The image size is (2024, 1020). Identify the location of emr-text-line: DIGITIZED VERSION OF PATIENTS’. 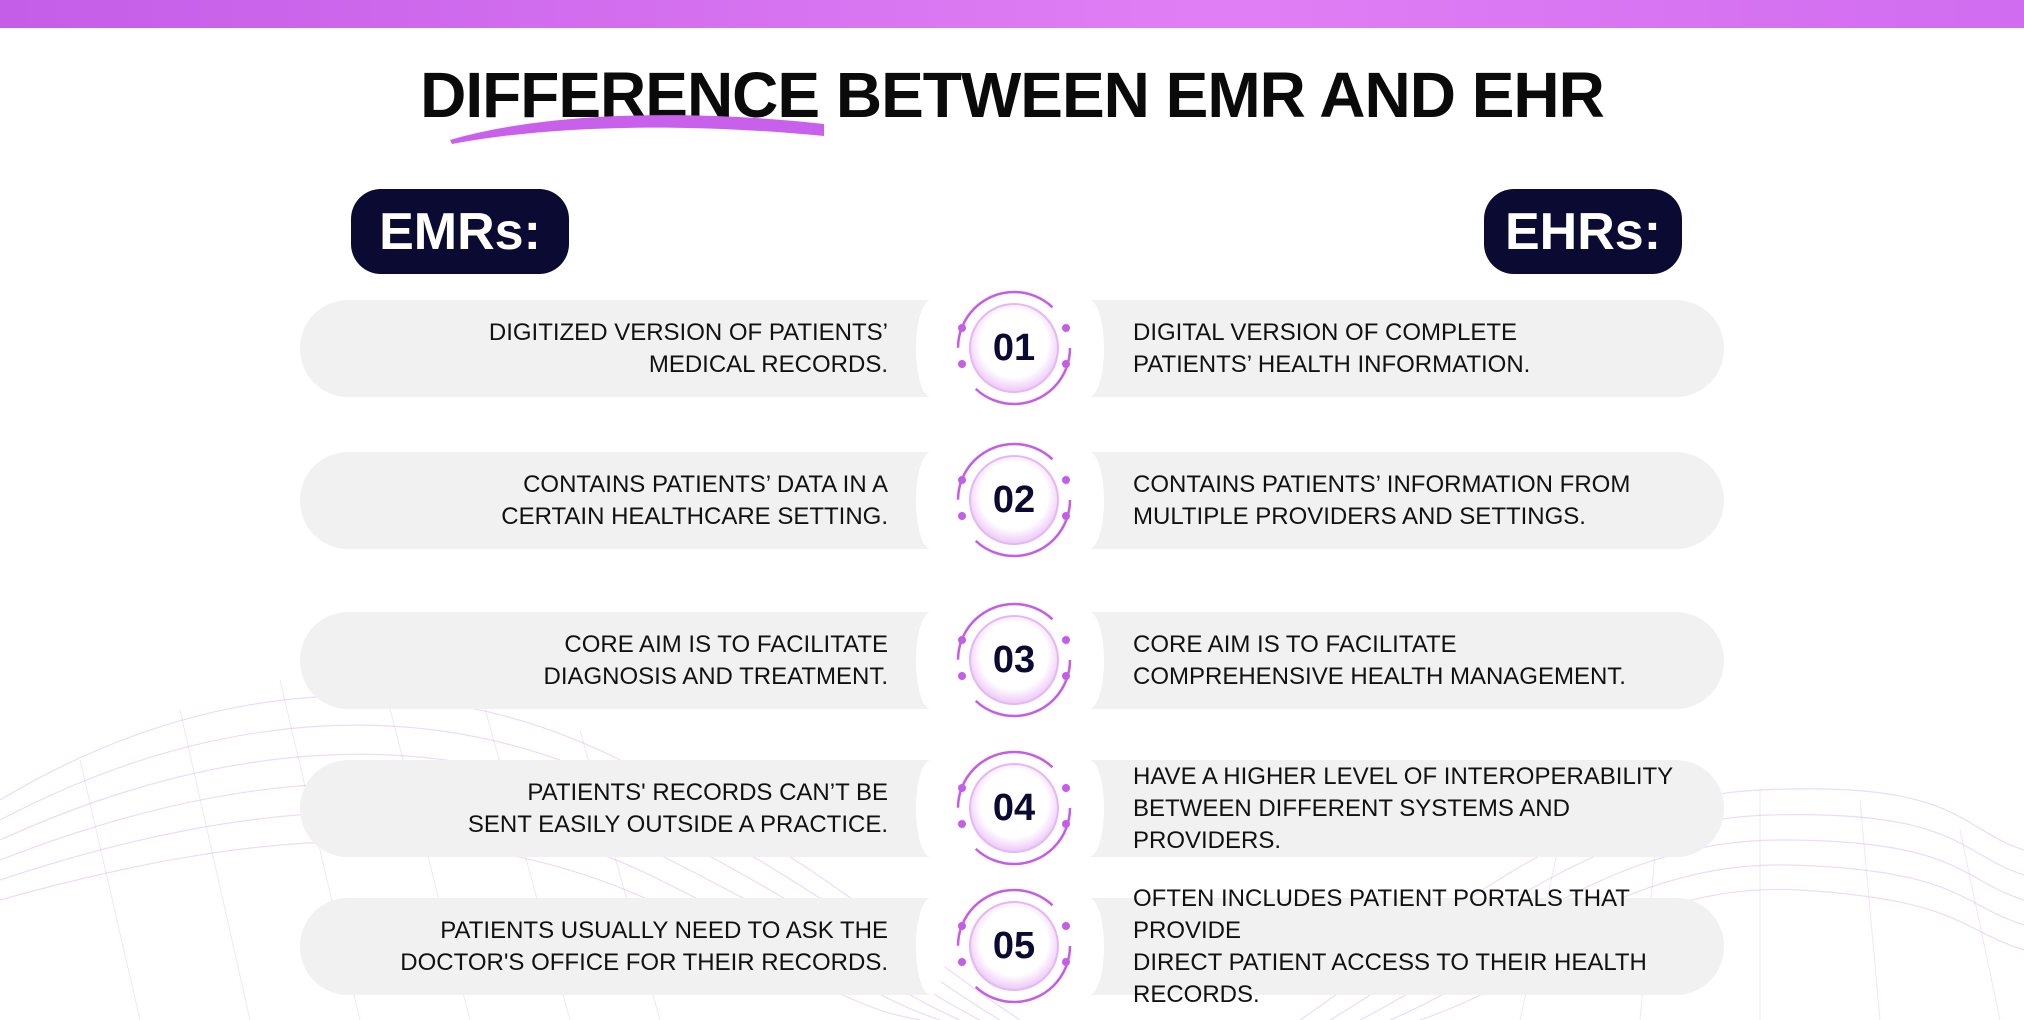
(688, 332).